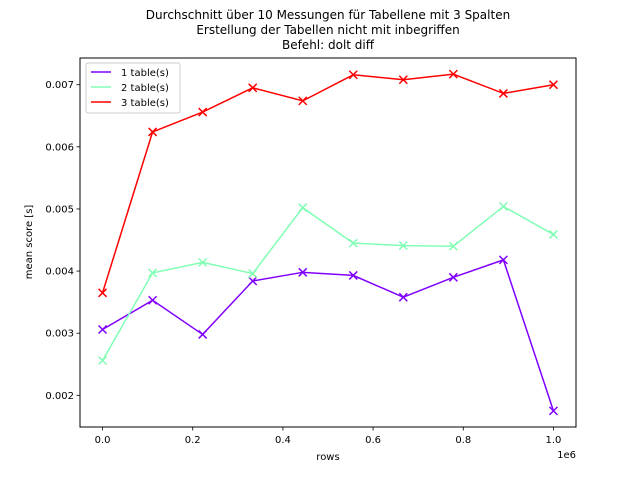 The image size is (640, 484). Describe the element at coordinates (193, 440) in the screenshot. I see `x-tick-label: 0.2` at that location.